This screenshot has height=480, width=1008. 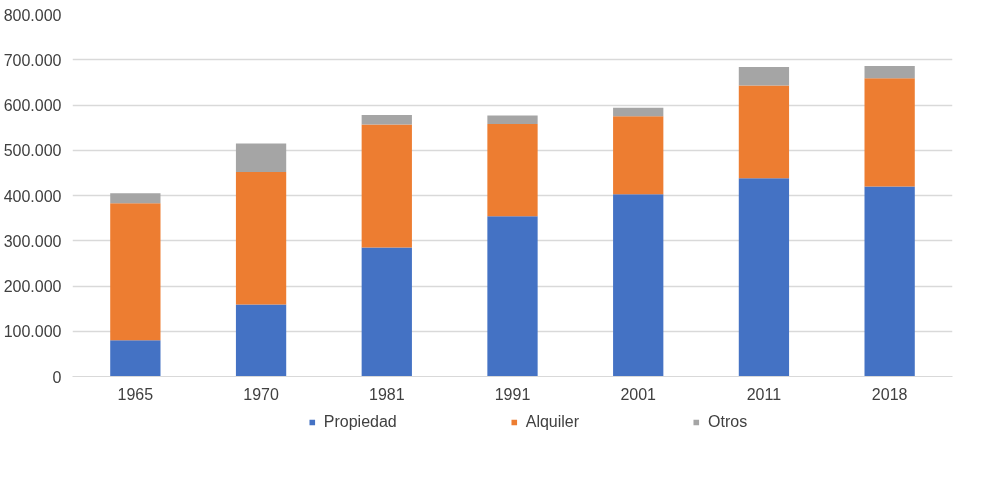 What do you see at coordinates (32, 105) in the screenshot?
I see `y-tick-label: 600.000` at bounding box center [32, 105].